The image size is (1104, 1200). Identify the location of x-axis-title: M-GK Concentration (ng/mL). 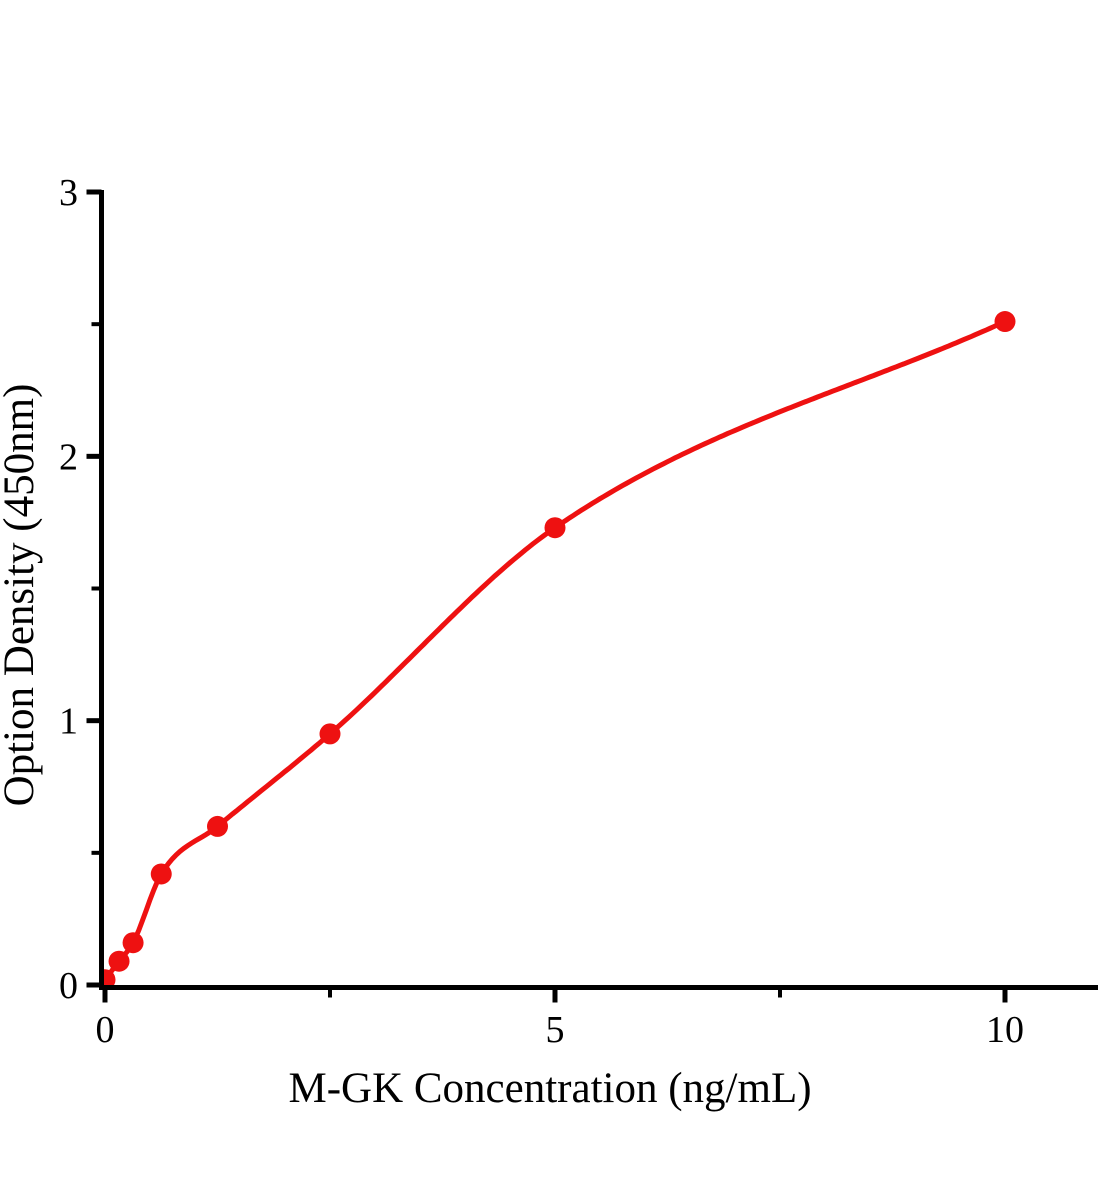
(549, 1088).